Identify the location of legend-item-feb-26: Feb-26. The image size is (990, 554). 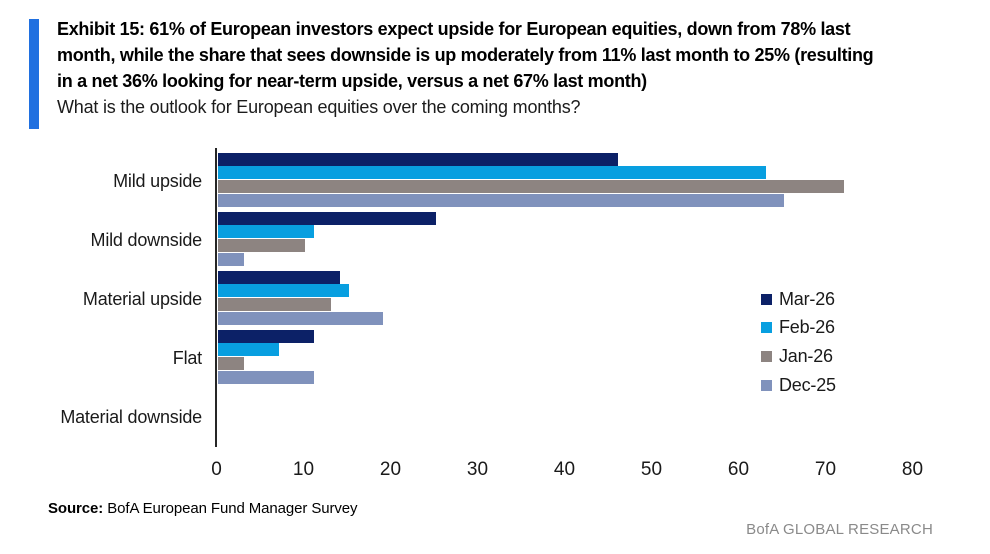
(798, 328).